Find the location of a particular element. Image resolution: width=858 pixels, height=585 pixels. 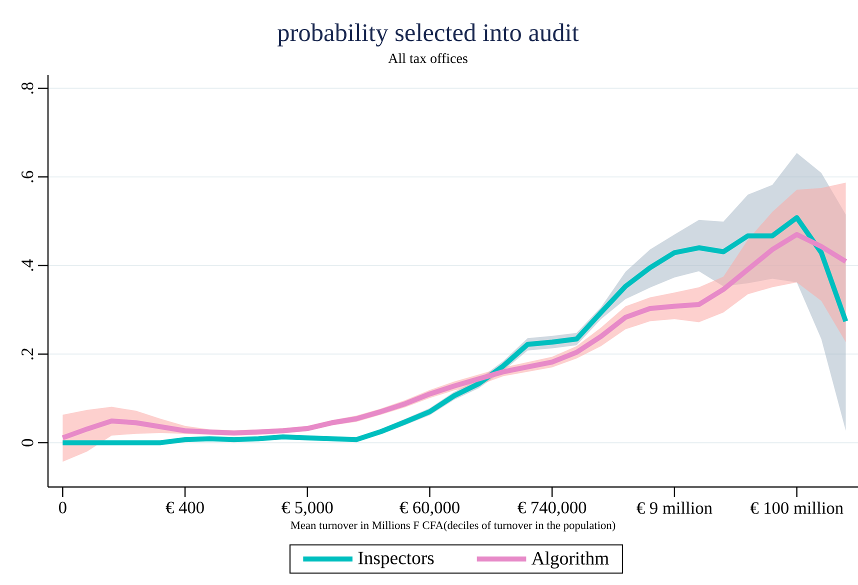

legend-label: Inspectors is located at coordinates (396, 560).